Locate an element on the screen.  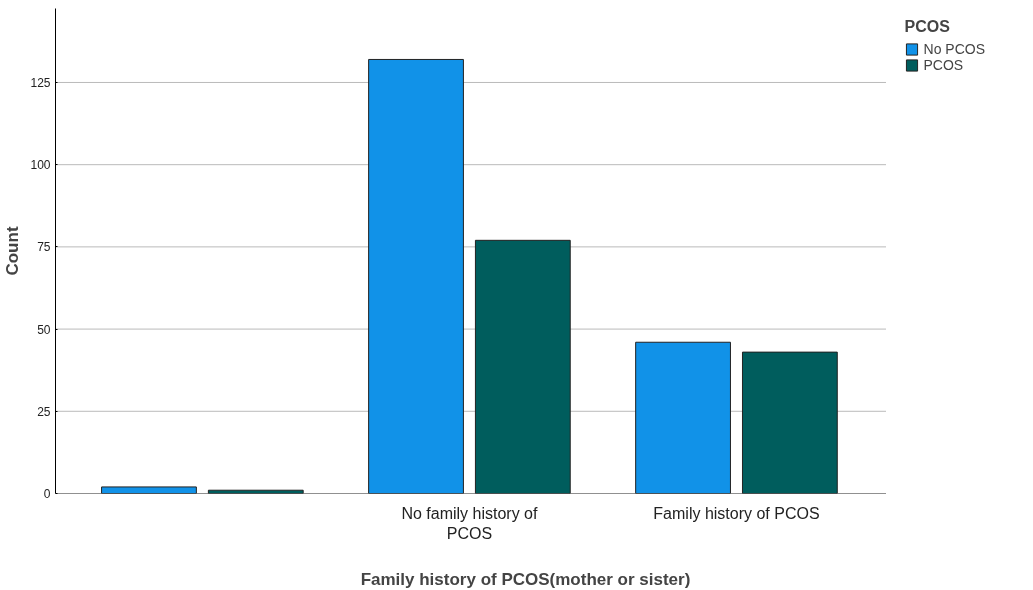
legend-label: PCOS is located at coordinates (943, 65).